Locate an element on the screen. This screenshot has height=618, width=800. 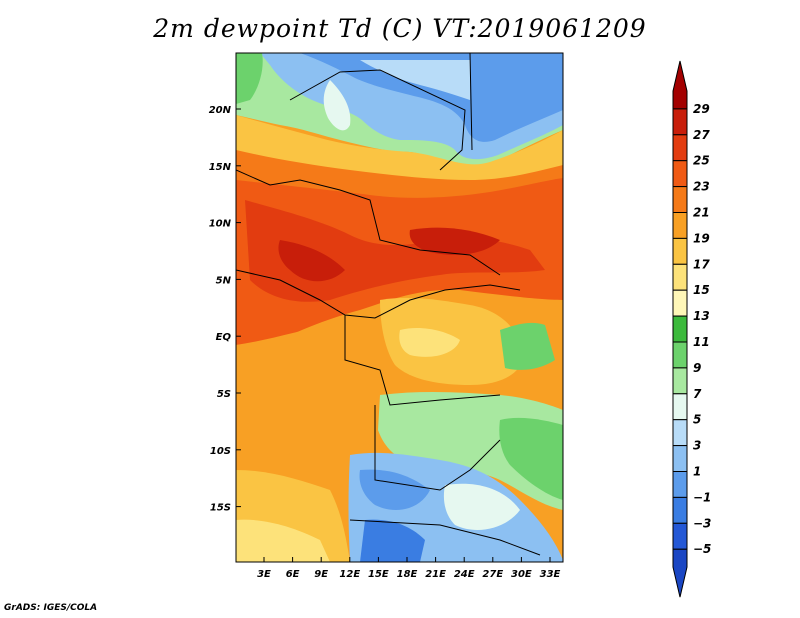
colorbar-label: 9 is located at coordinates (697, 368).